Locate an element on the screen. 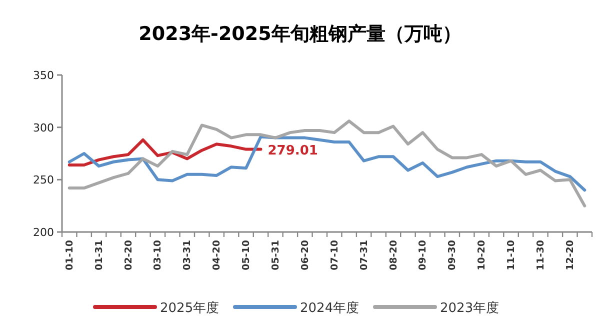  x-tick-label: 11-30 is located at coordinates (540, 255).